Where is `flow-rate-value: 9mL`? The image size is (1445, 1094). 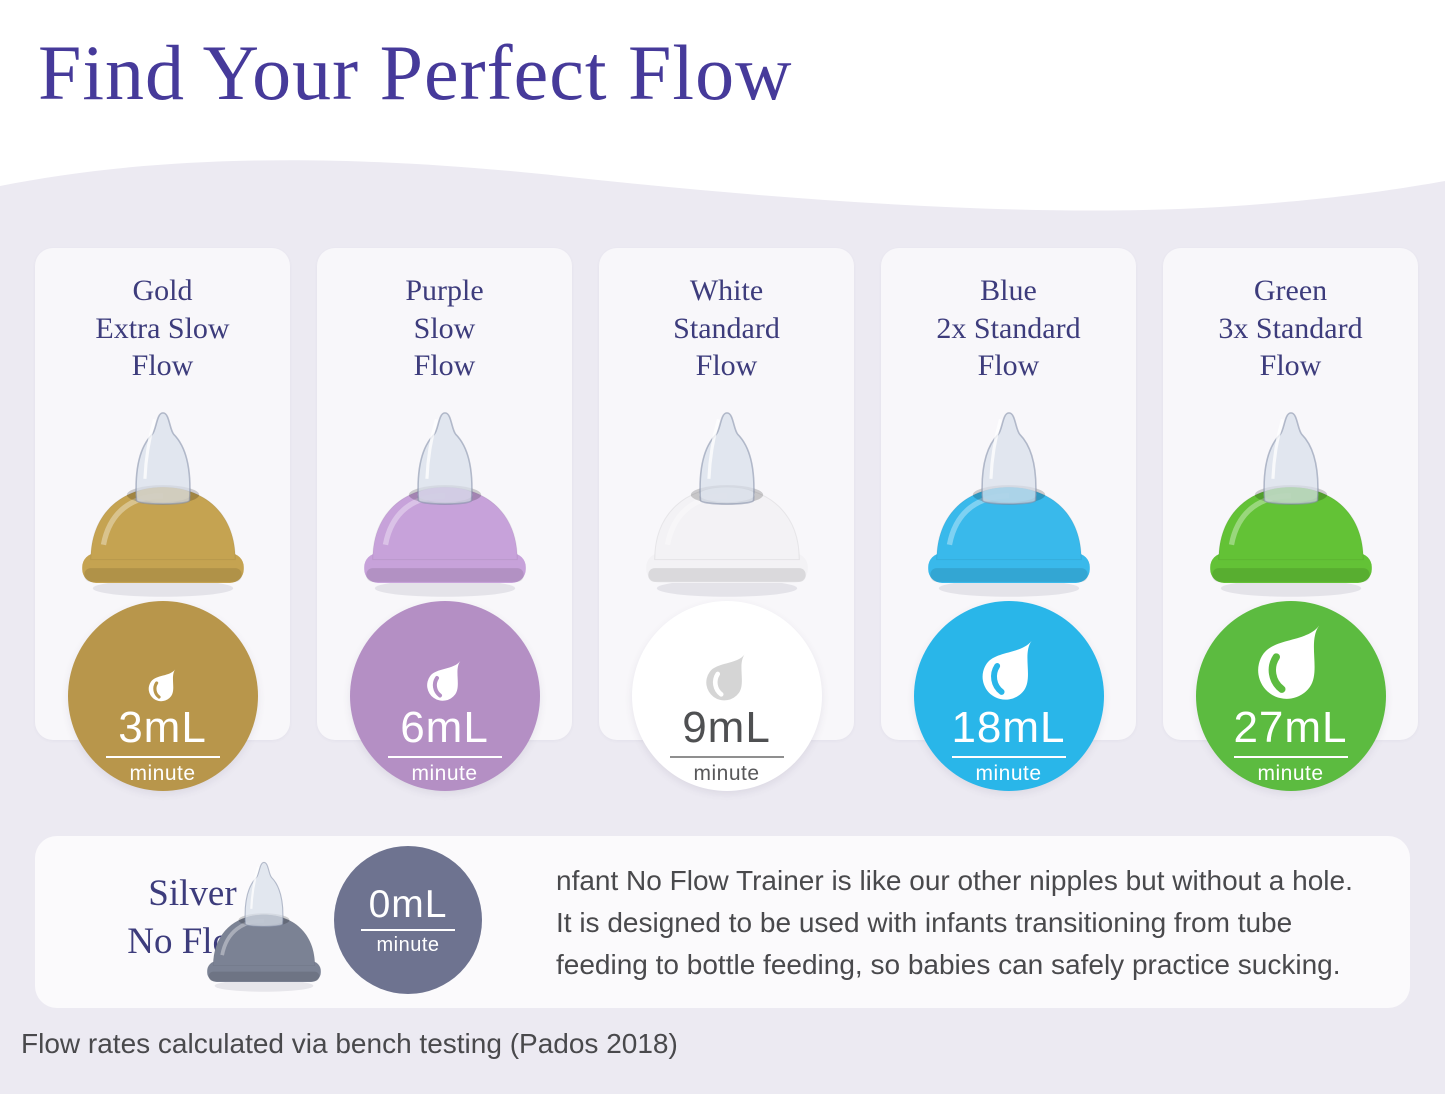 flow-rate-value: 9mL is located at coordinates (726, 727).